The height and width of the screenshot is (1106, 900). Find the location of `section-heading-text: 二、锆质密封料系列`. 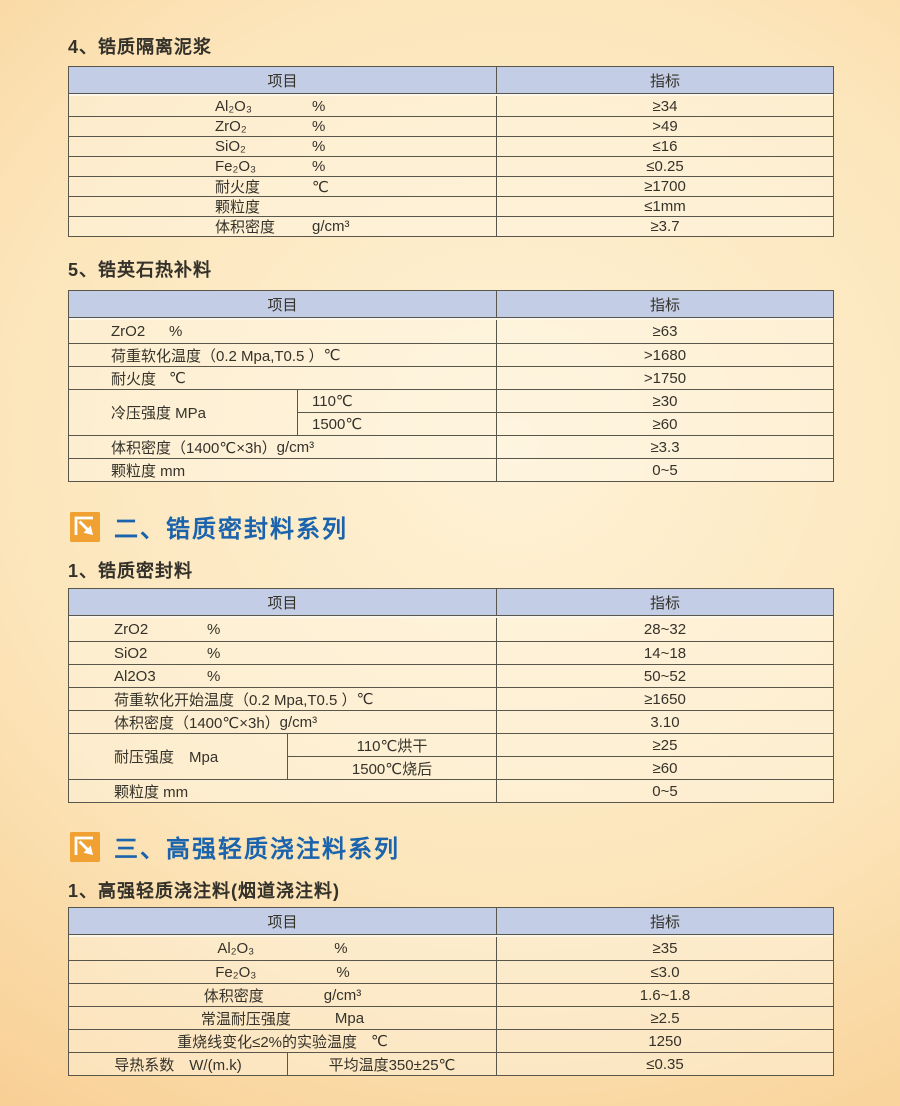

section-heading-text: 二、锆质密封料系列 is located at coordinates (231, 529).